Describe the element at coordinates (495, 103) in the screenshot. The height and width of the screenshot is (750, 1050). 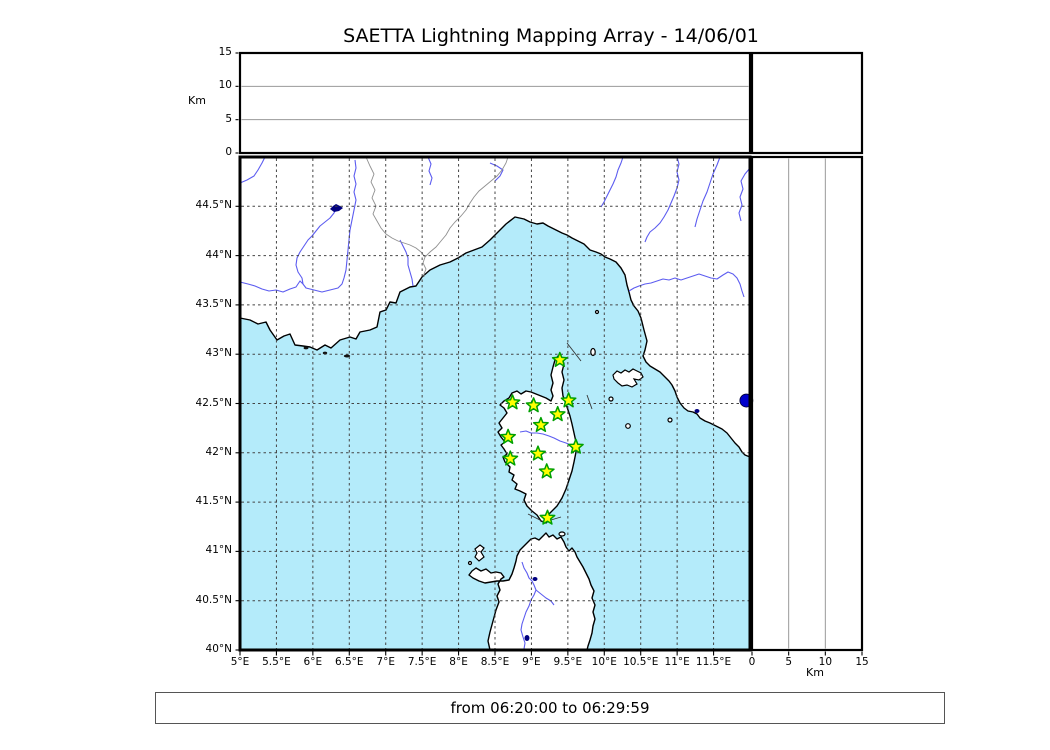
I see `altitude-panel-frame` at that location.